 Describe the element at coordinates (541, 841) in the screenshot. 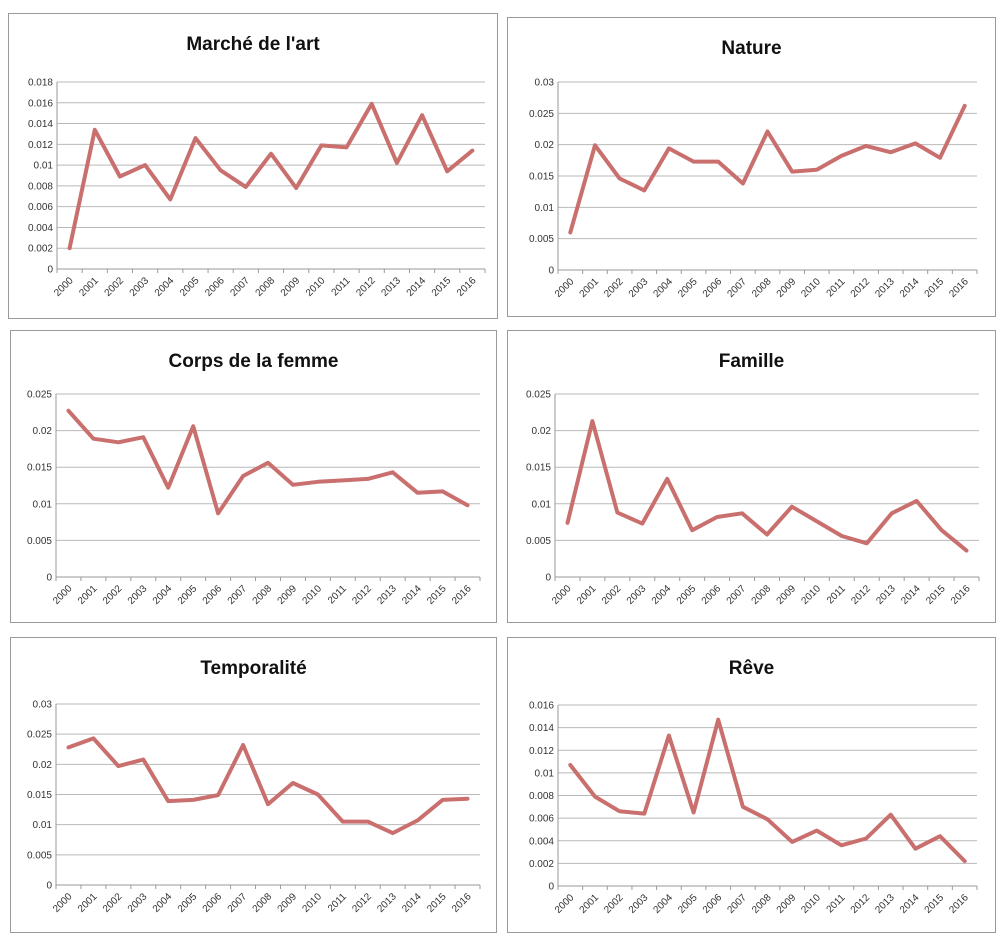

I see `y-tick-label: 0.004` at that location.